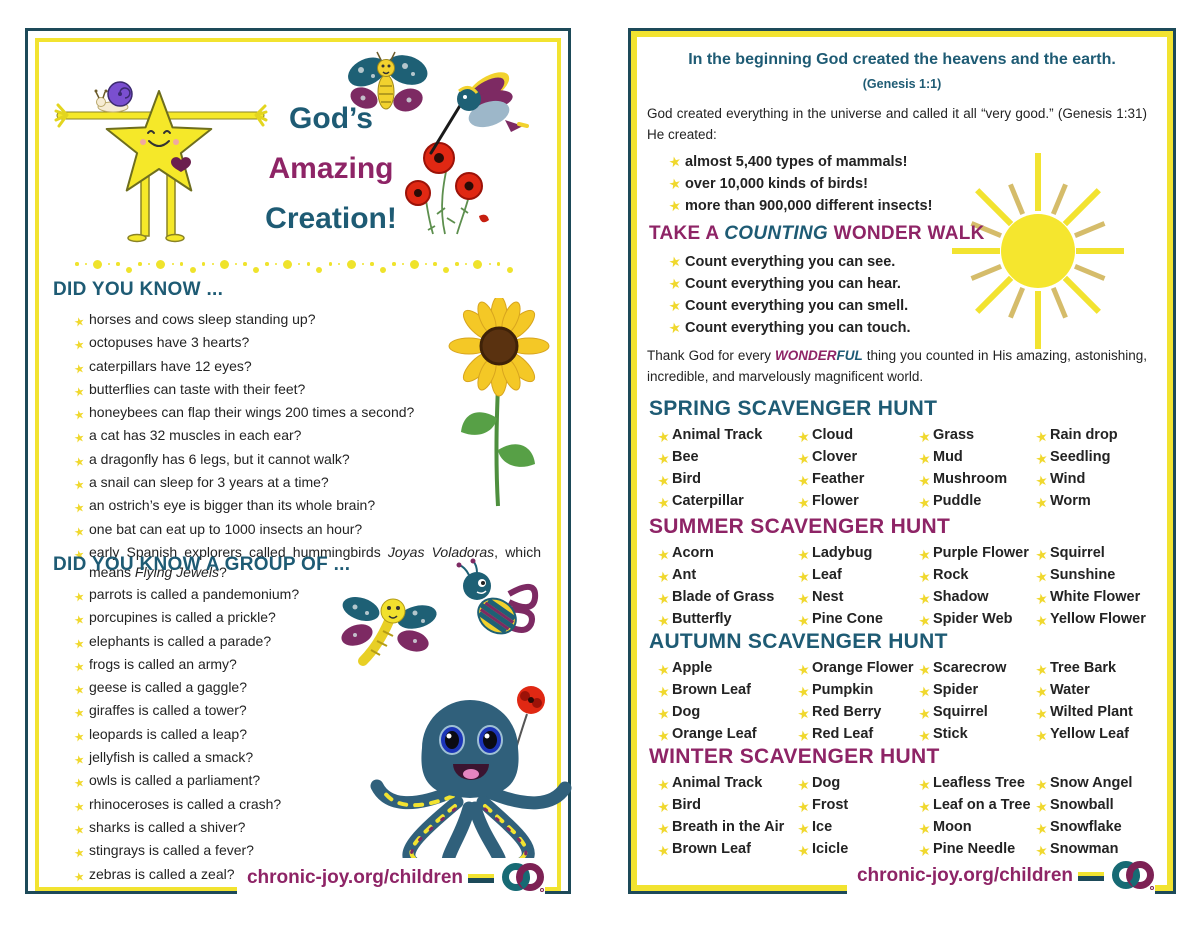  I want to click on hunt-item: Snowflake, so click(1096, 828).